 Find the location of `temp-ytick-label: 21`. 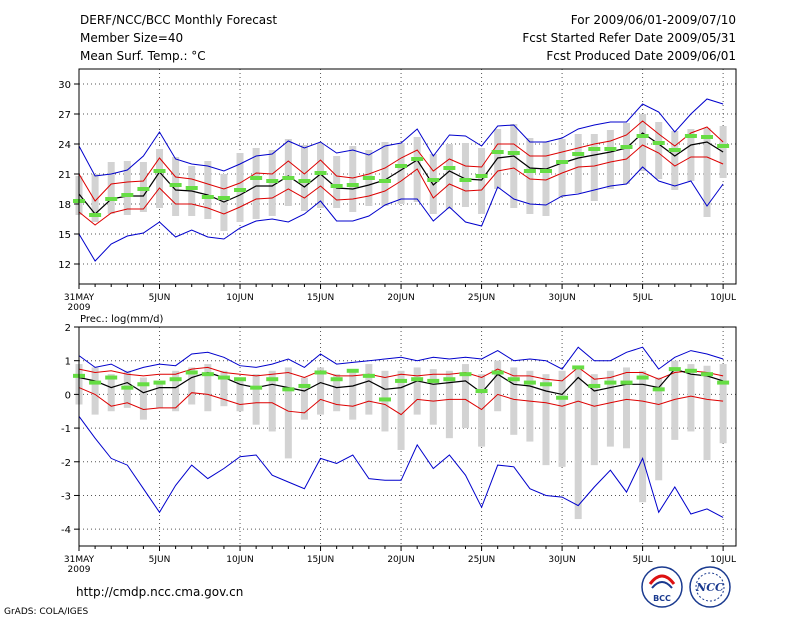

temp-ytick-label: 21 is located at coordinates (64, 175).